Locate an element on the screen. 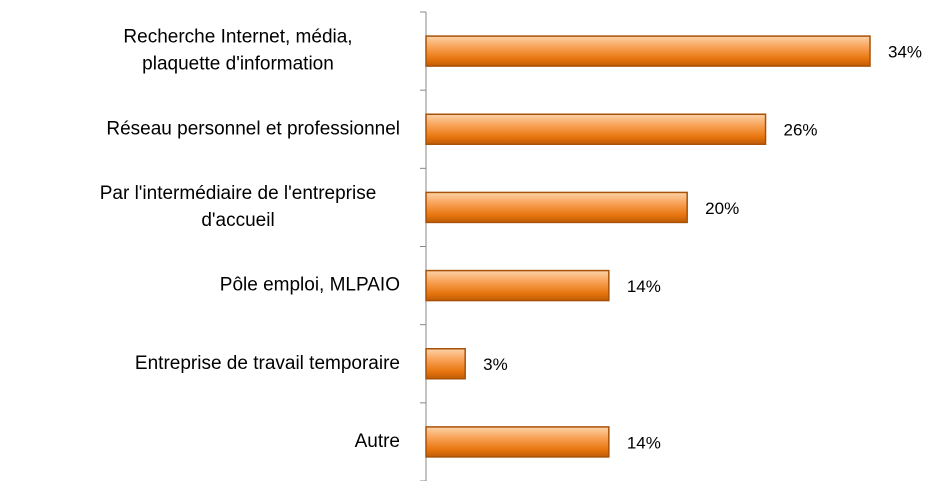 This screenshot has width=931, height=481. category-label: Entreprise de travail temporaire is located at coordinates (267, 363).